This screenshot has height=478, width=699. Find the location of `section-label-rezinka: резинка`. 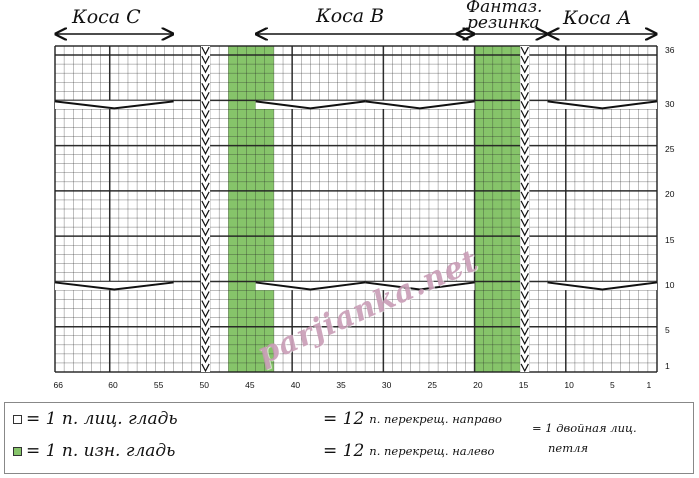

section-label-rezinka: резинка is located at coordinates (503, 23).